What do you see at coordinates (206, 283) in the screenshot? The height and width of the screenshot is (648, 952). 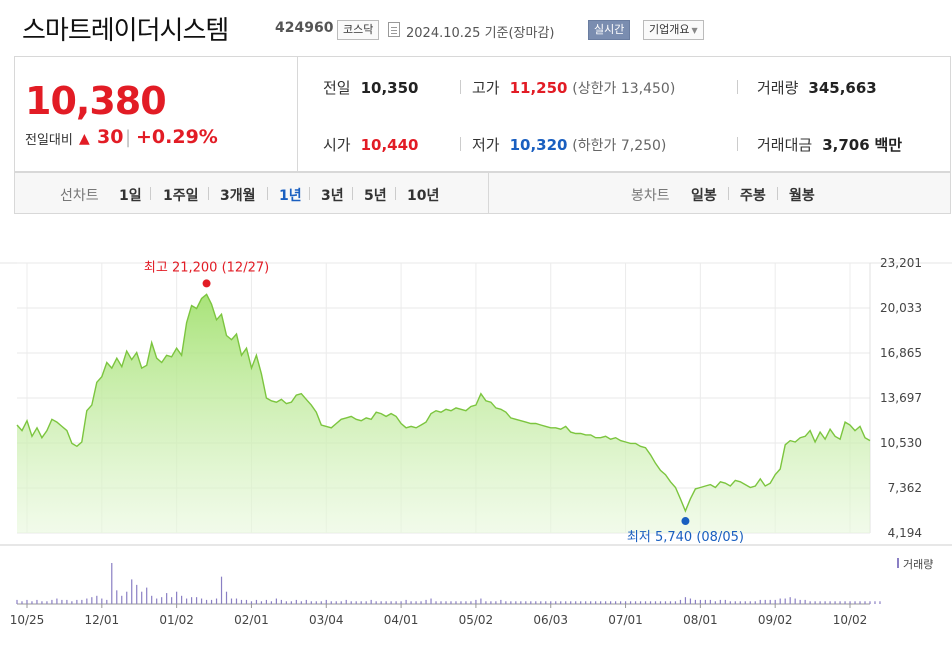 I see `max-point` at bounding box center [206, 283].